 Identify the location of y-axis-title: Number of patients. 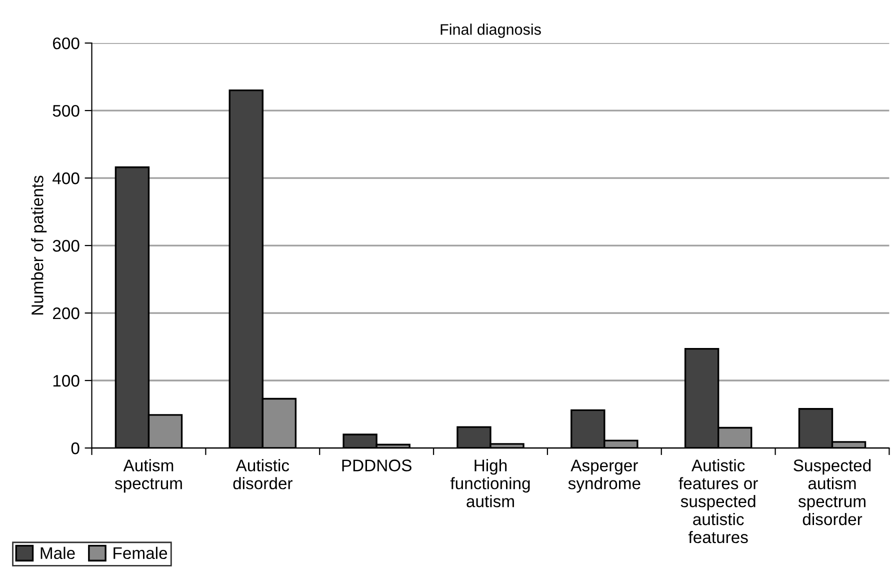
(39, 245).